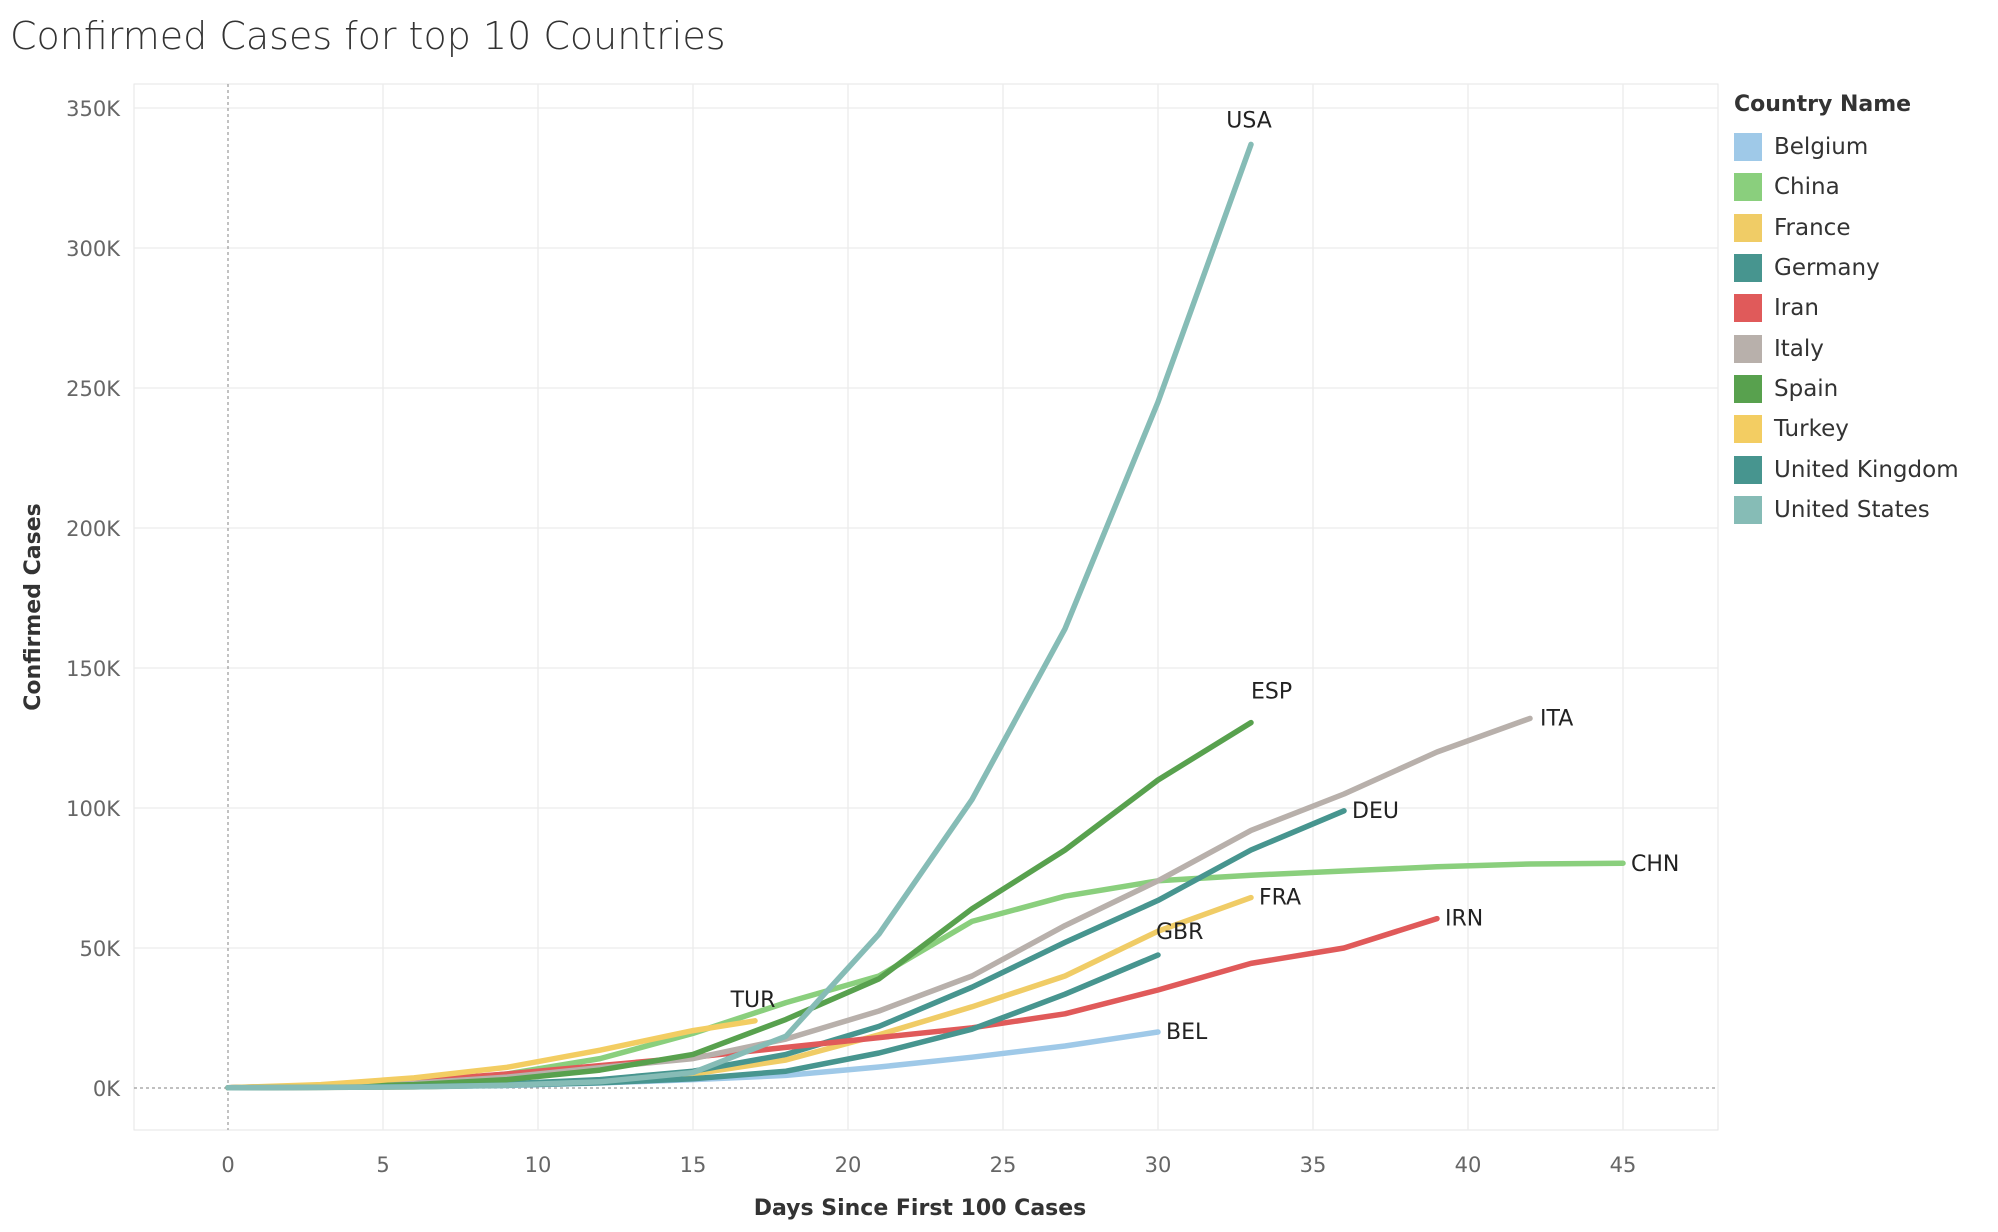 This screenshot has height=1232, width=1998. I want to click on legend-item: United Kingdom, so click(1859, 469).